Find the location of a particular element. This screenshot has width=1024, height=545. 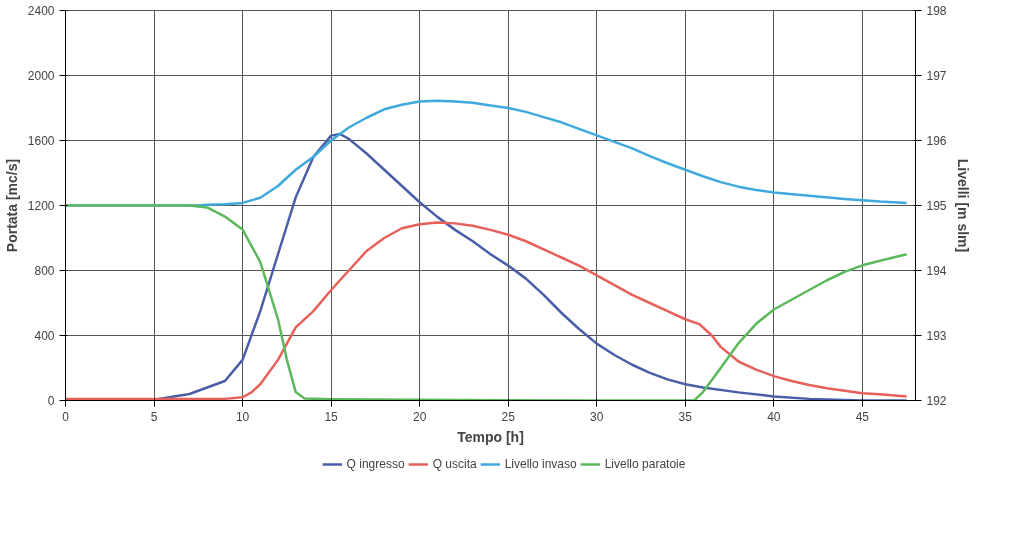

y2-tick-label: 196 is located at coordinates (936, 141).